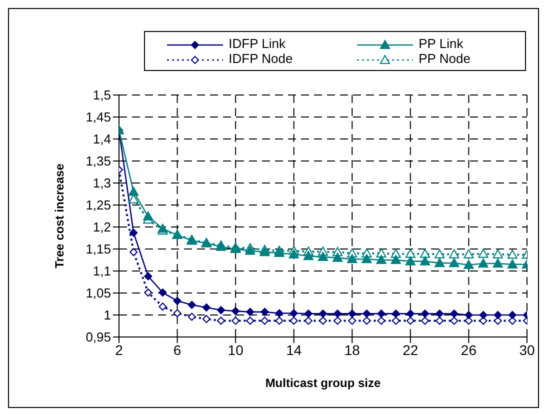  What do you see at coordinates (98, 249) in the screenshot?
I see `y-tick-label: 1,15` at bounding box center [98, 249].